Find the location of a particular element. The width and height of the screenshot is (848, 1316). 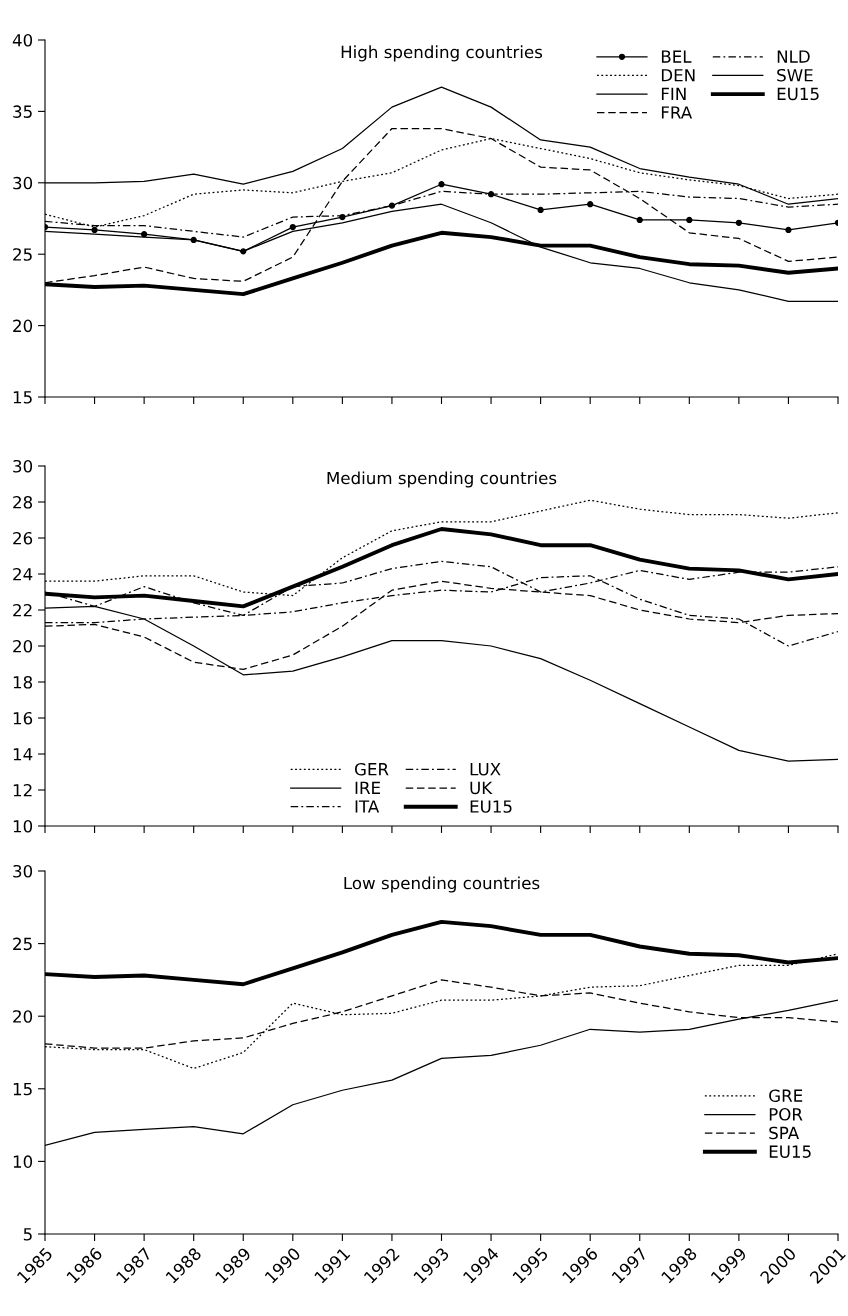

legend-label: SWE is located at coordinates (795, 75).